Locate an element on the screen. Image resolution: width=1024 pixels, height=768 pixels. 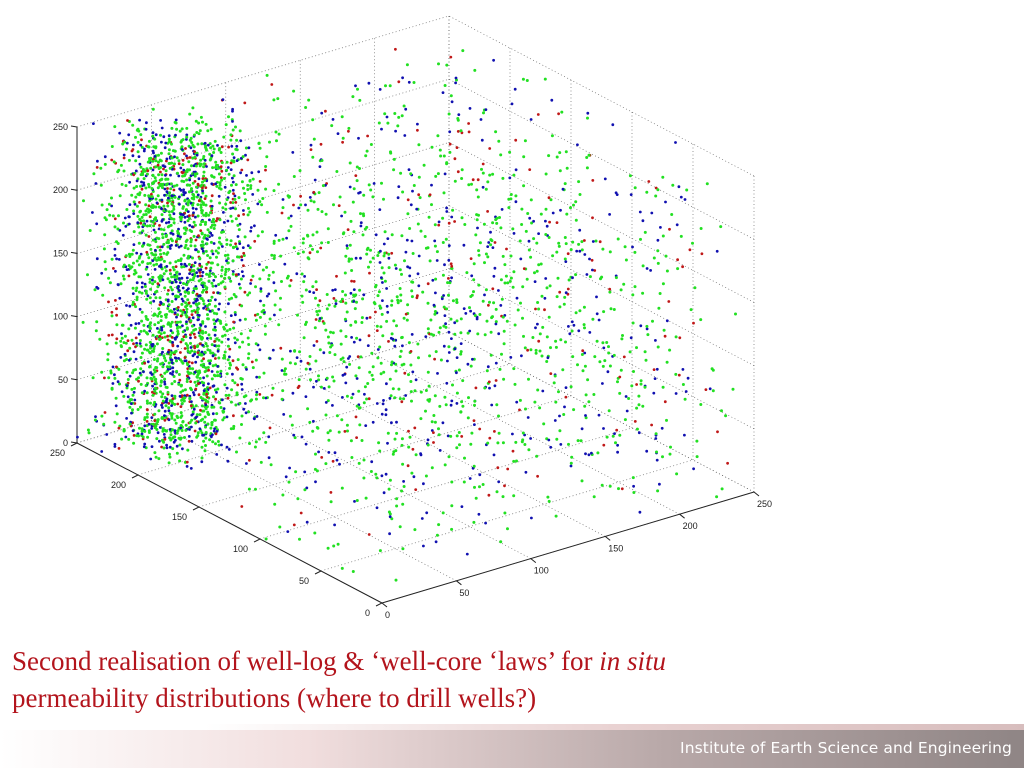
x-tick-mark is located at coordinates (607, 538).